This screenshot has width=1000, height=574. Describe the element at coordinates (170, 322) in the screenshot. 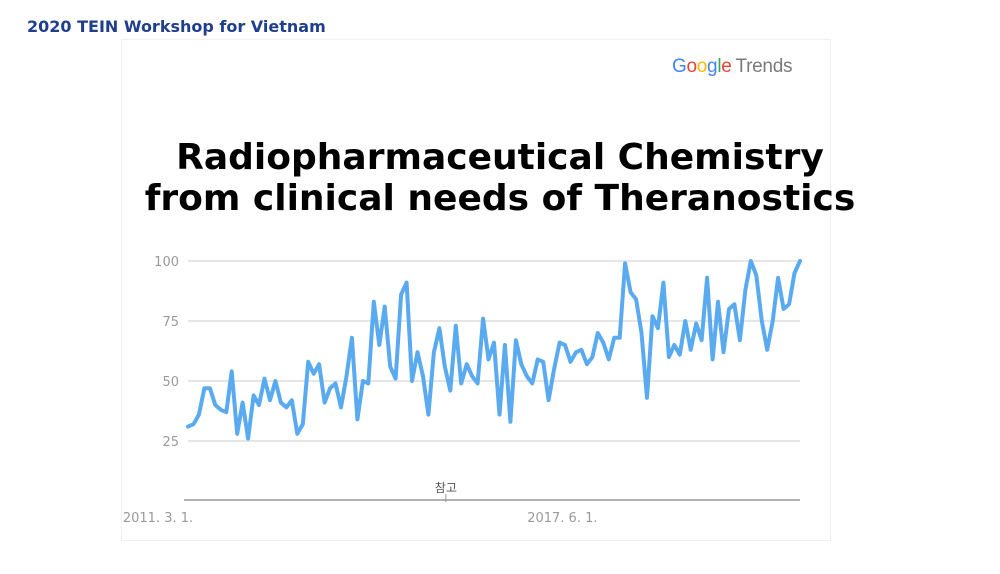

I see `y-tick-label: 75` at that location.